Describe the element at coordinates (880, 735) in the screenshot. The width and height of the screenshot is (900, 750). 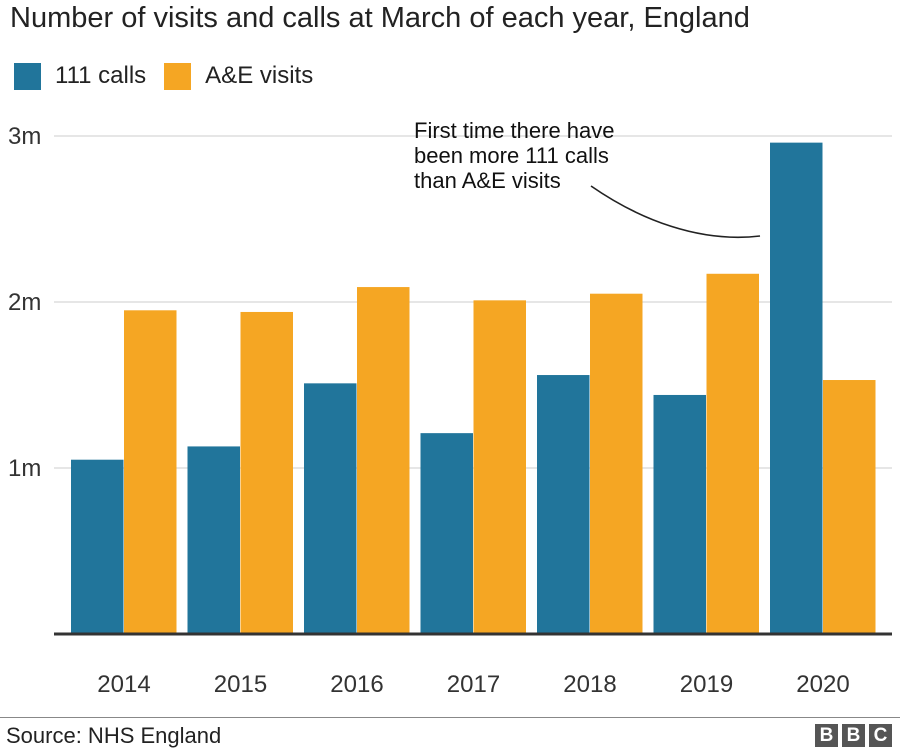
I see `bbc-logo-letter: C` at that location.